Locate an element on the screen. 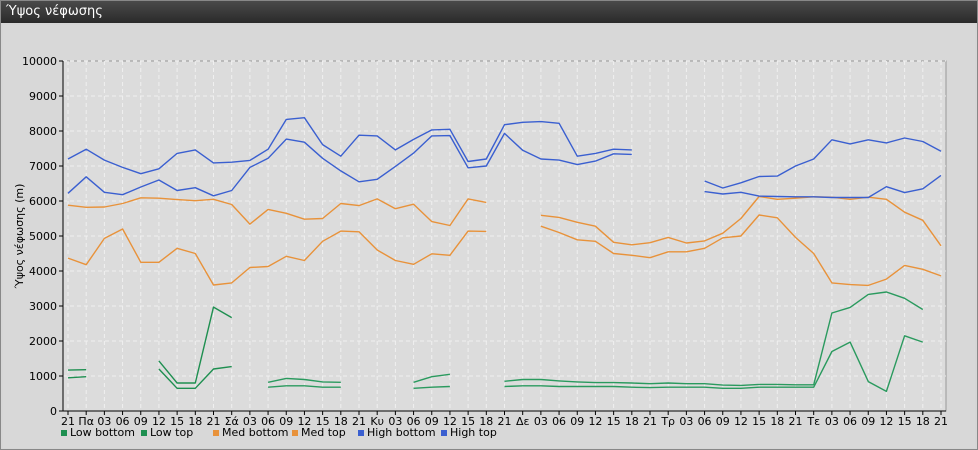 This screenshot has width=978, height=450. x-tick-label-47: 18 is located at coordinates (923, 421).